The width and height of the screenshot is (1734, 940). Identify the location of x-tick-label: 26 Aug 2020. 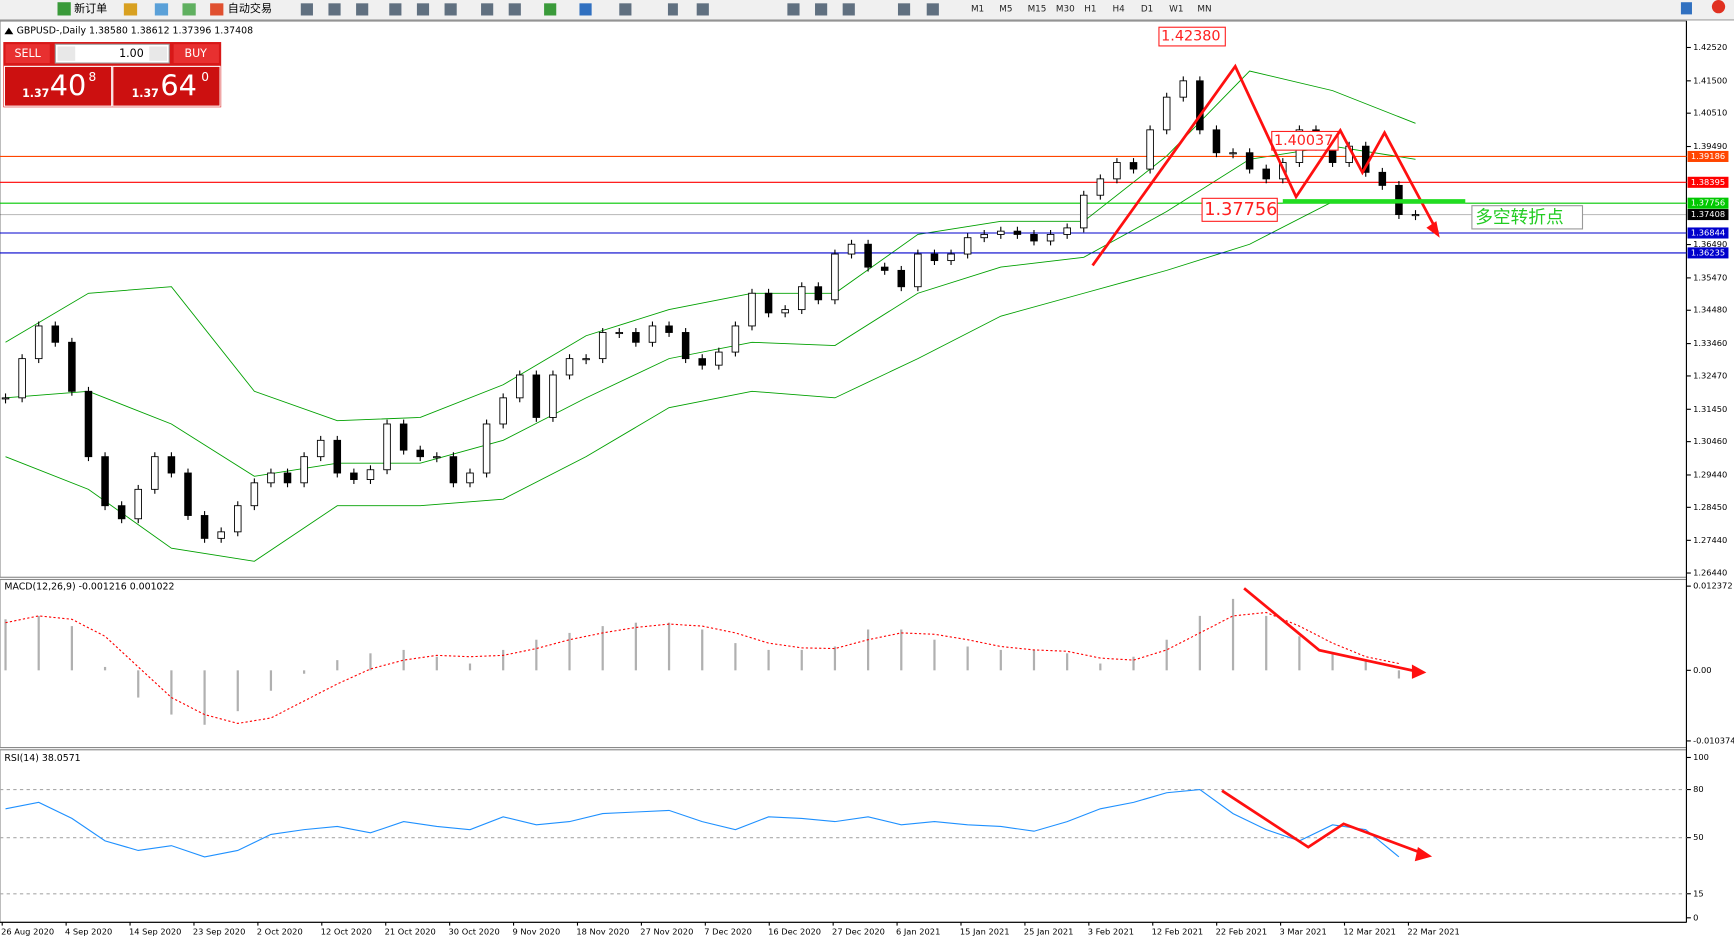
(27, 932).